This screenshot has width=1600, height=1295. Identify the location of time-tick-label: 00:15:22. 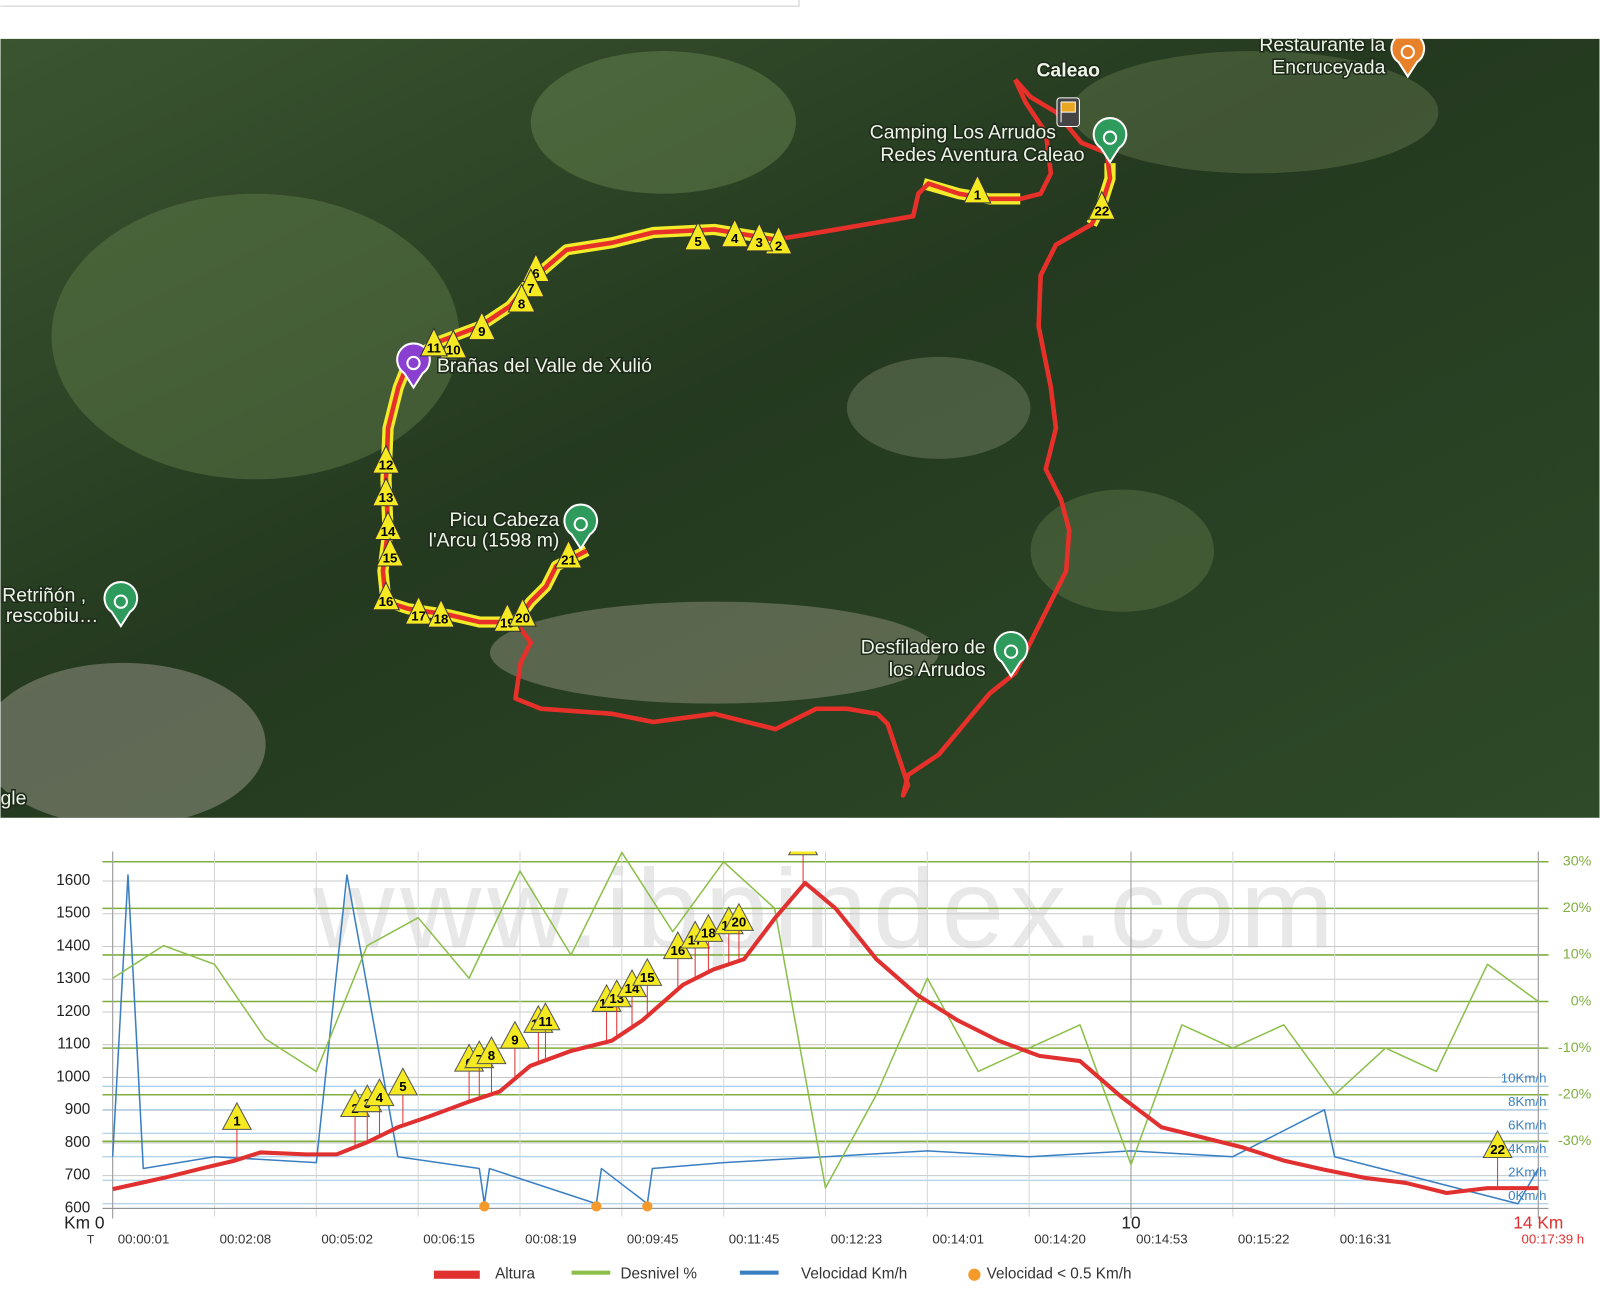
(1264, 1239).